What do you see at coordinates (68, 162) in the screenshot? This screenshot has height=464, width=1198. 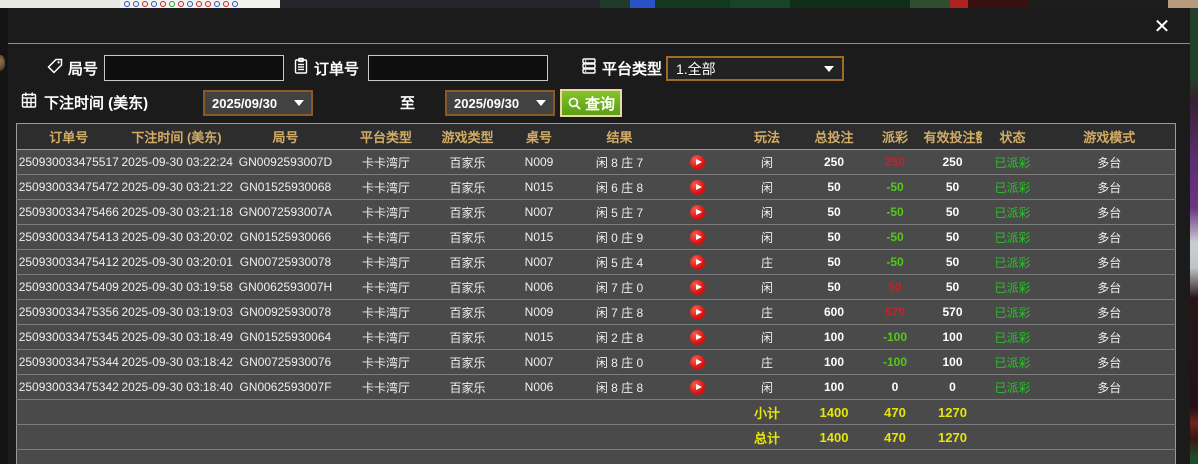 I see `cell-order_no: 250930033475517` at bounding box center [68, 162].